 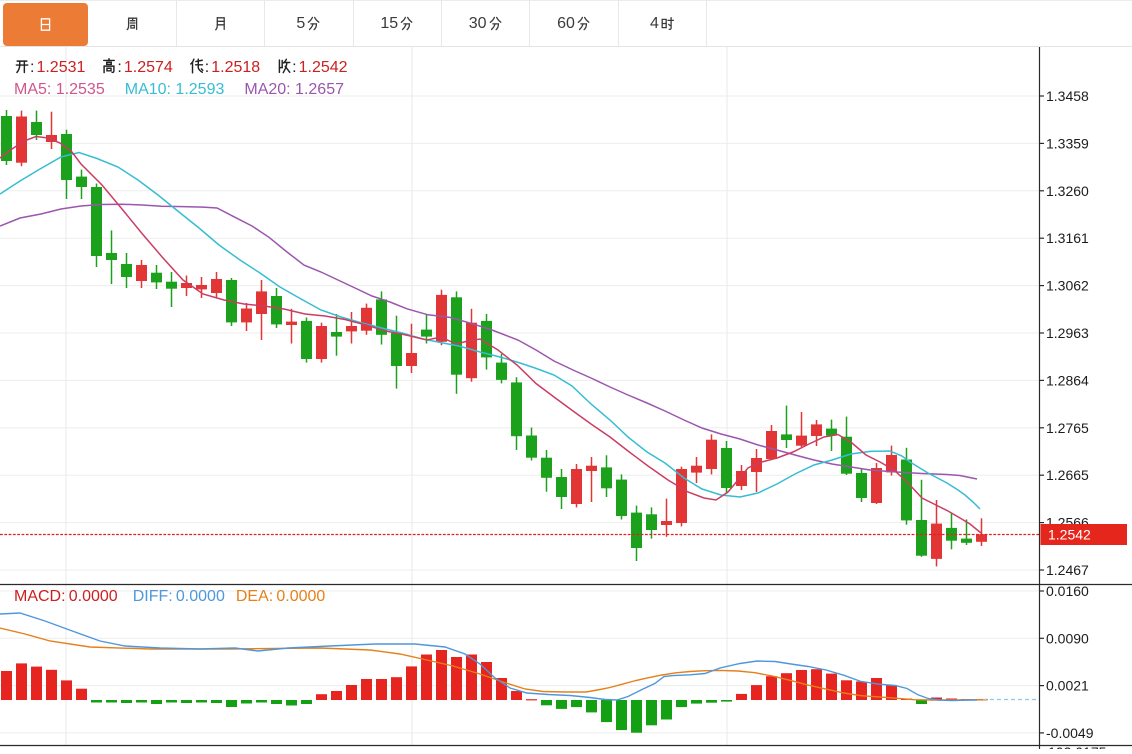 I want to click on svg-text: 1.3458, so click(x=1067, y=96).